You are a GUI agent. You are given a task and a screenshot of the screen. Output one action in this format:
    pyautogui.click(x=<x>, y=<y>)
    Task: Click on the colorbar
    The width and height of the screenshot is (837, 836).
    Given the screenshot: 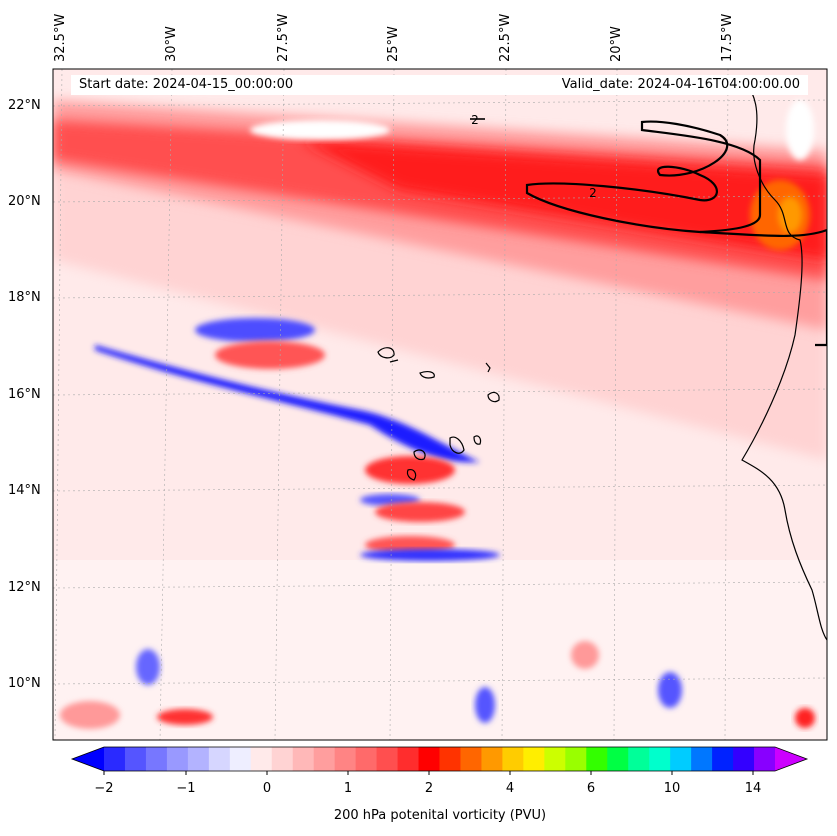 What is the action you would take?
    pyautogui.click(x=439, y=760)
    